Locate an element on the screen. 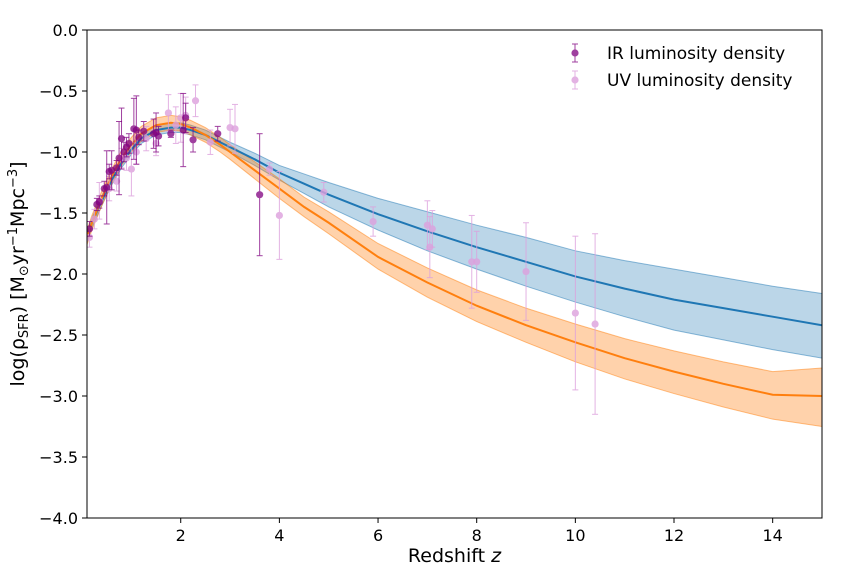  y-tick-label: −0.5 is located at coordinates (58, 91).